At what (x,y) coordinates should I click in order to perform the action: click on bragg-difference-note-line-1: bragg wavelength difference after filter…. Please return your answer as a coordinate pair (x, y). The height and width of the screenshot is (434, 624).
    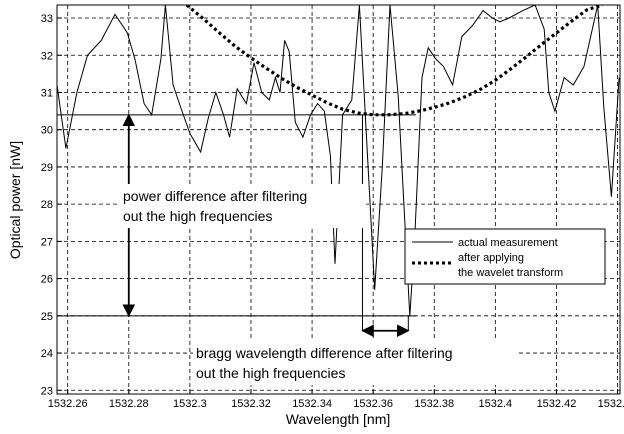
    Looking at the image, I should click on (324, 353).